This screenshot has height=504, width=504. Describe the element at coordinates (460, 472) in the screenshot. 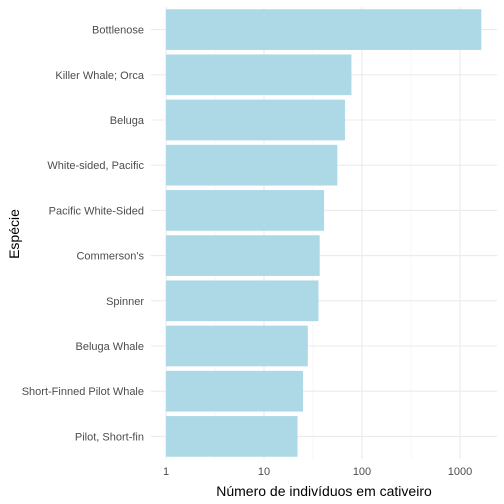

I see `x-tick-label: 1000` at that location.